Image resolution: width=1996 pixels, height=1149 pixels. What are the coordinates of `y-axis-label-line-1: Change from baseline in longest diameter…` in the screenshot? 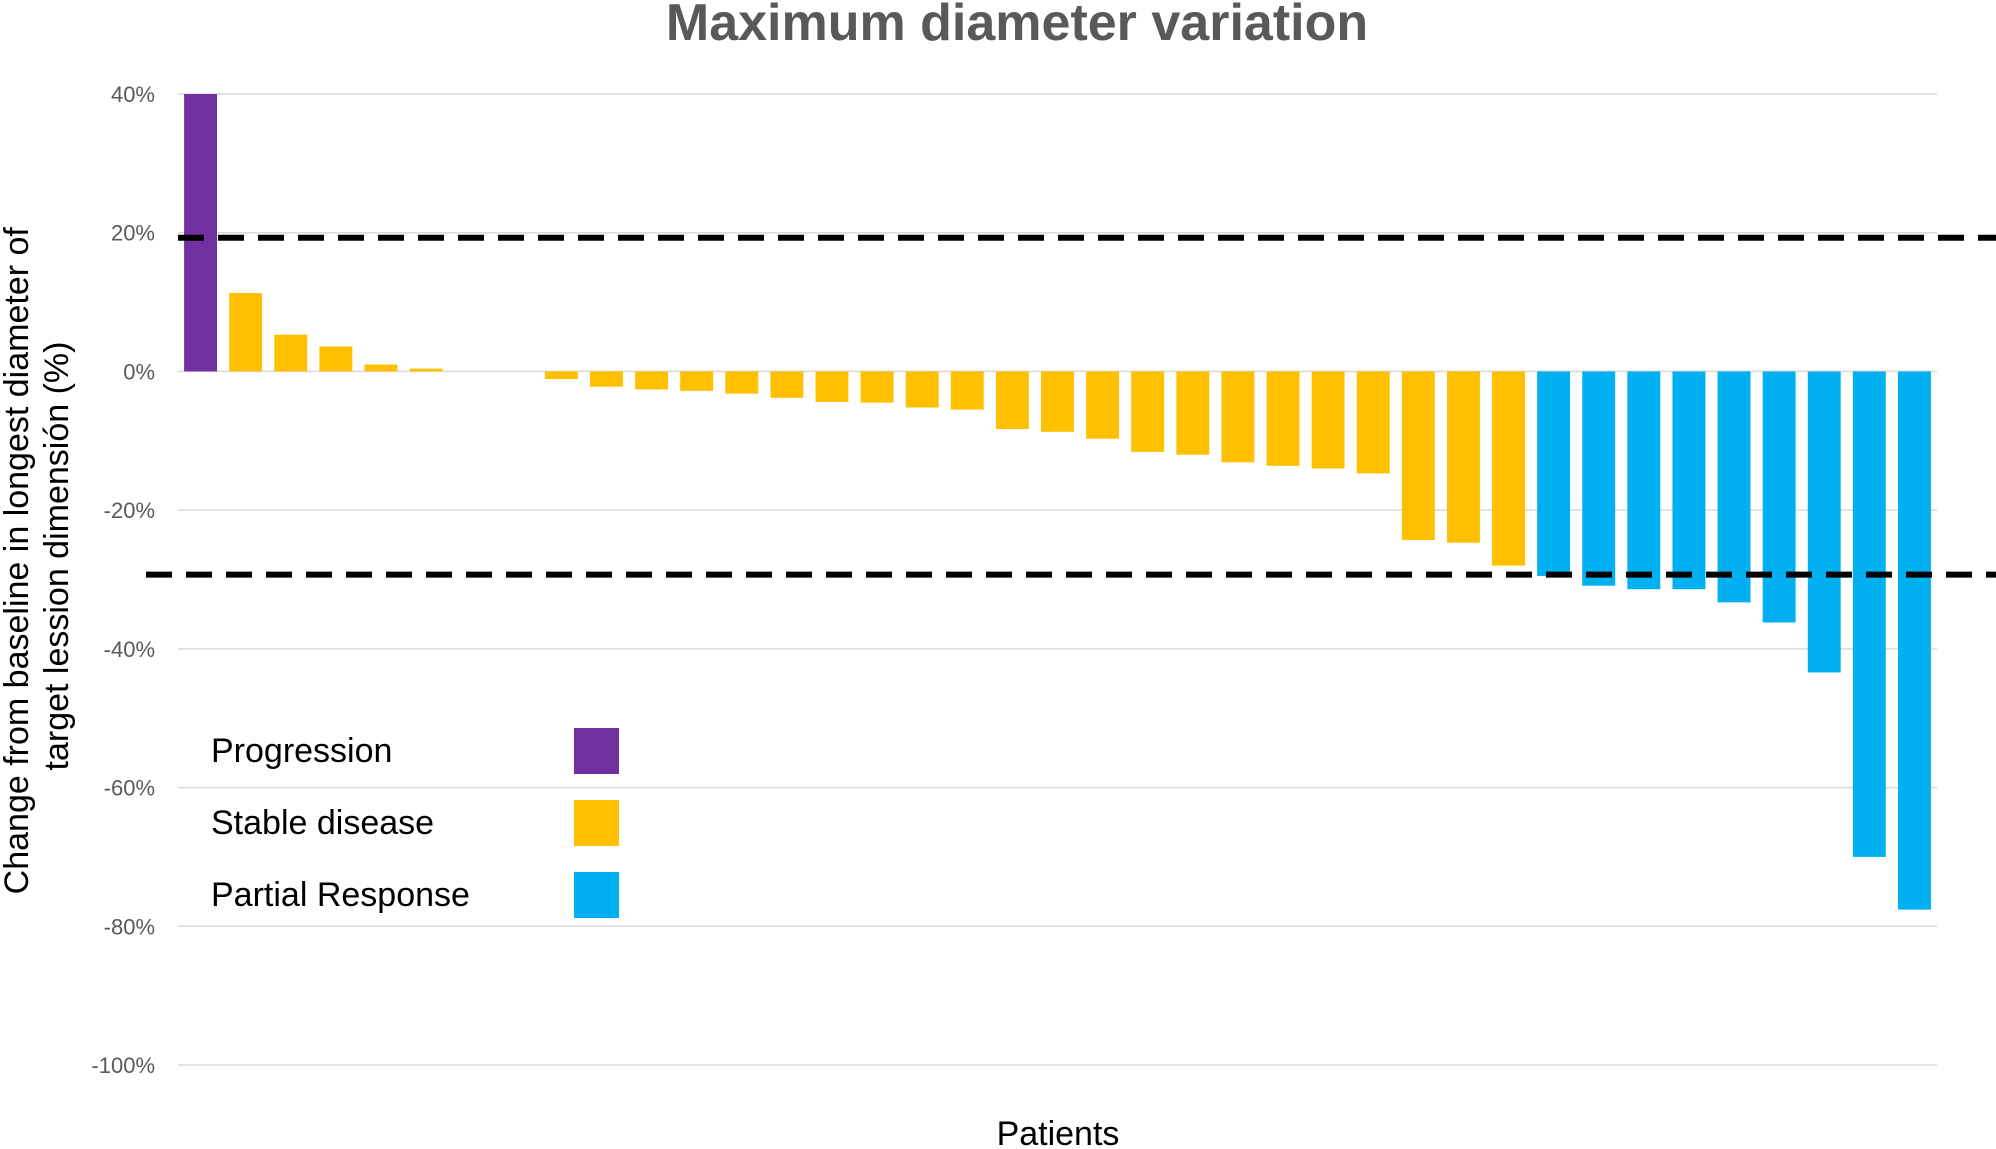 It's located at (18, 561).